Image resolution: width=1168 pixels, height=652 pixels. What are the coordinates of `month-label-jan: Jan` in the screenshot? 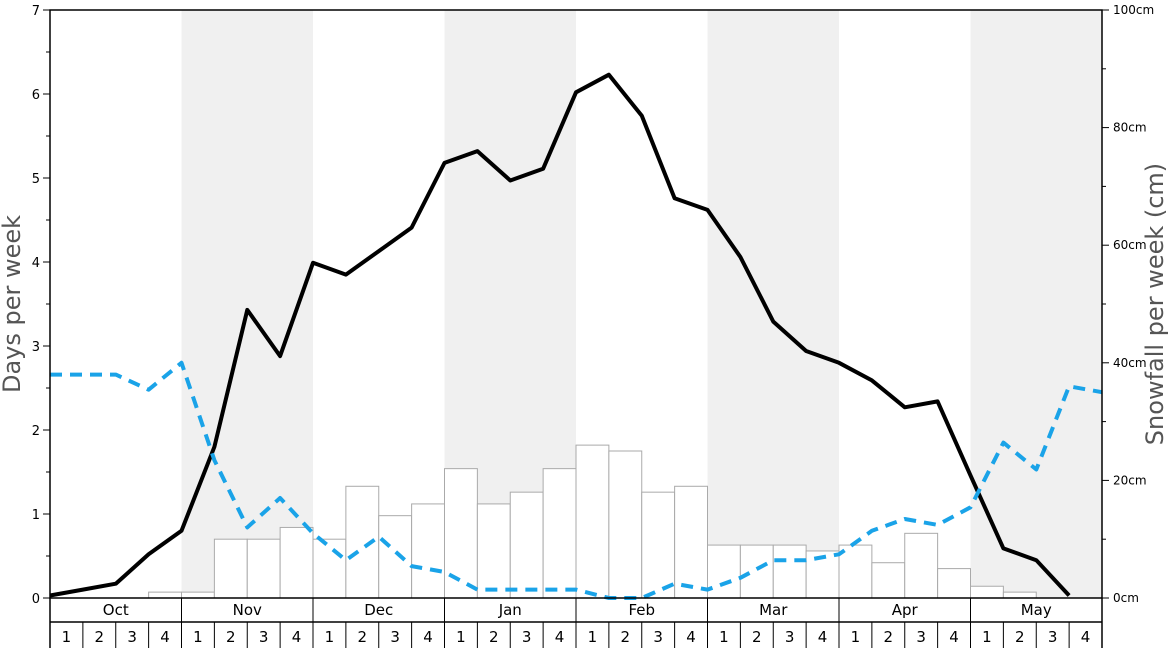 It's located at (510, 610).